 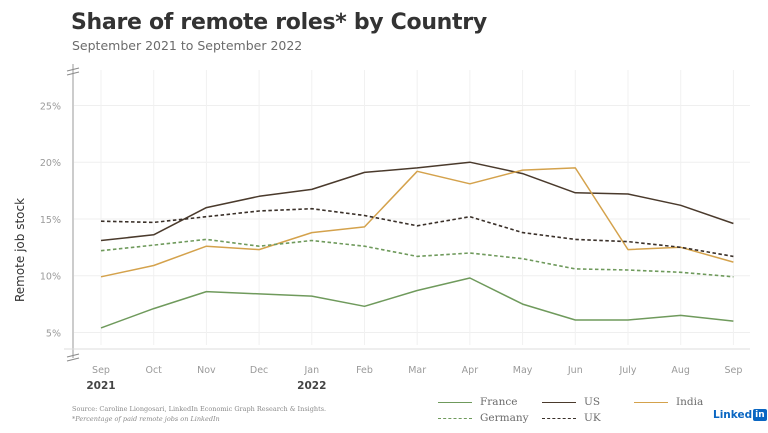 What do you see at coordinates (592, 418) in the screenshot?
I see `legend-label: UK` at bounding box center [592, 418].